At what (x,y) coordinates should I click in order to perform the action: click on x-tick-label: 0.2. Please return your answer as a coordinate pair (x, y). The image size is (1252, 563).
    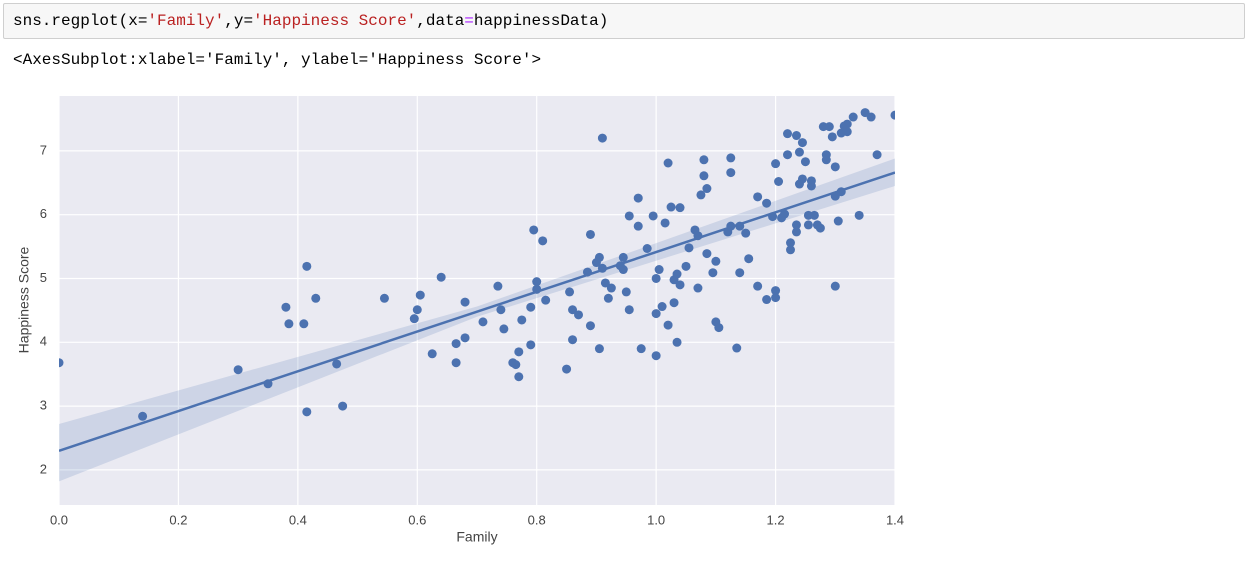
    Looking at the image, I should click on (178, 519).